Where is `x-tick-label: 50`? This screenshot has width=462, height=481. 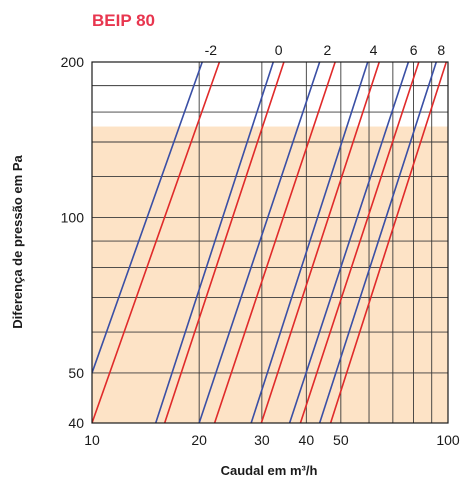 x-tick-label: 50 is located at coordinates (341, 440).